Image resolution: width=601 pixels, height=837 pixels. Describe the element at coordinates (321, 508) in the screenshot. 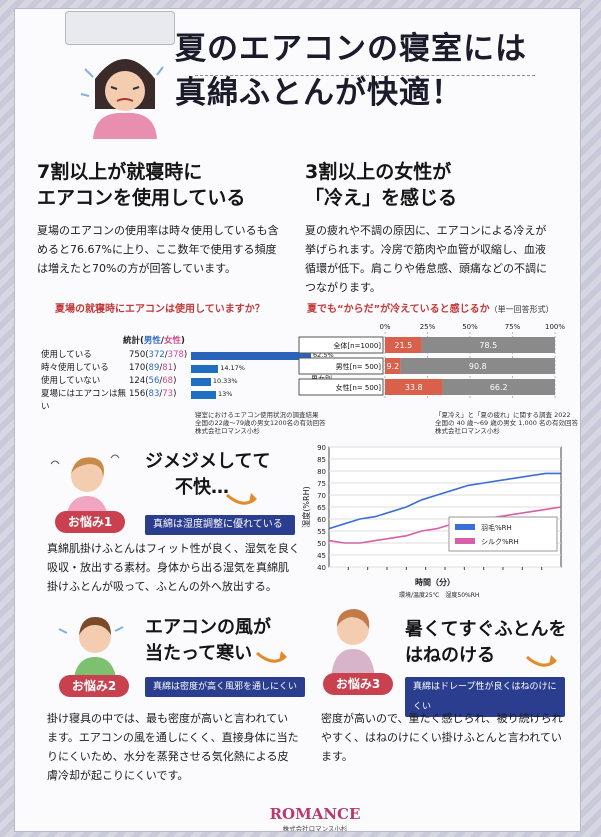

I see `y-tick-label: 65` at that location.